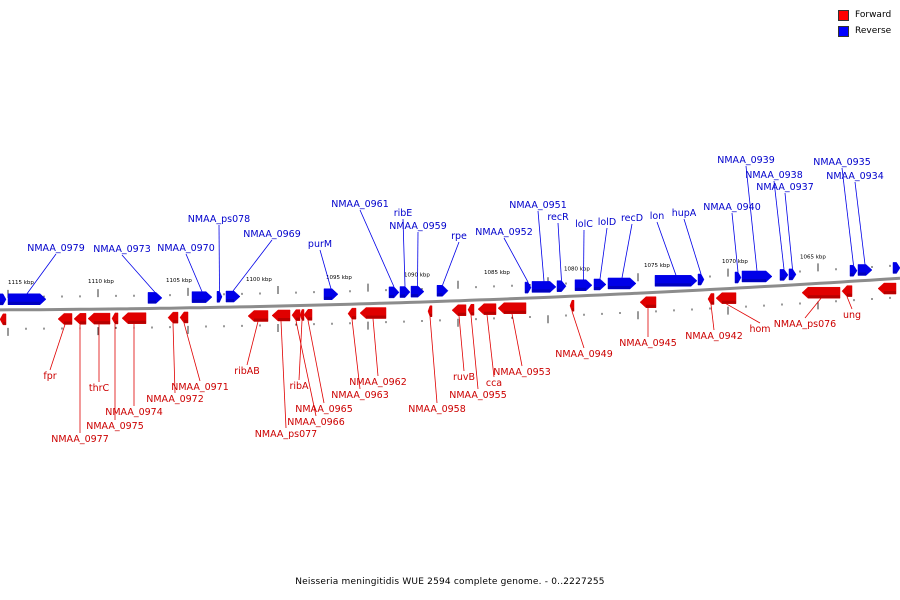 Image resolution: width=900 pixels, height=600 pixels. Describe the element at coordinates (308, 315) in the screenshot. I see `nmaa-0965-gene-arrow` at that location.